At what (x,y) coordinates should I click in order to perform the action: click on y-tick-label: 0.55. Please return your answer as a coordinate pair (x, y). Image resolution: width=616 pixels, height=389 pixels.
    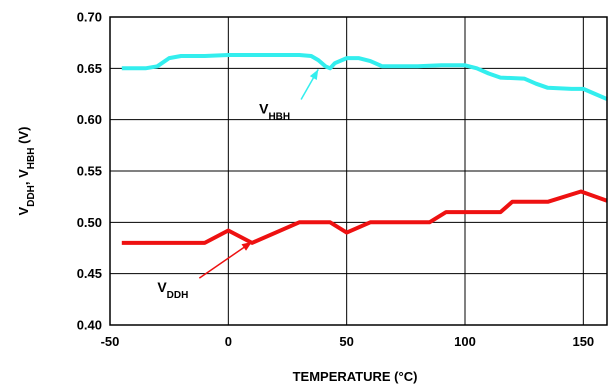
    Looking at the image, I should click on (89, 171).